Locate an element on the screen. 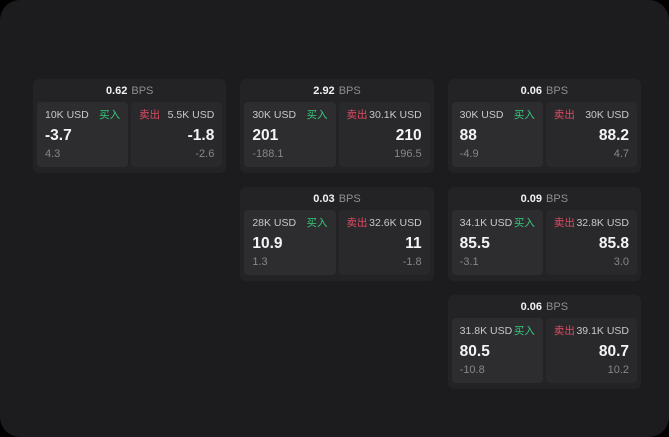 This screenshot has width=669, height=437. sell-pane: 卖出 30K USD 88.2 4.7 is located at coordinates (591, 134).